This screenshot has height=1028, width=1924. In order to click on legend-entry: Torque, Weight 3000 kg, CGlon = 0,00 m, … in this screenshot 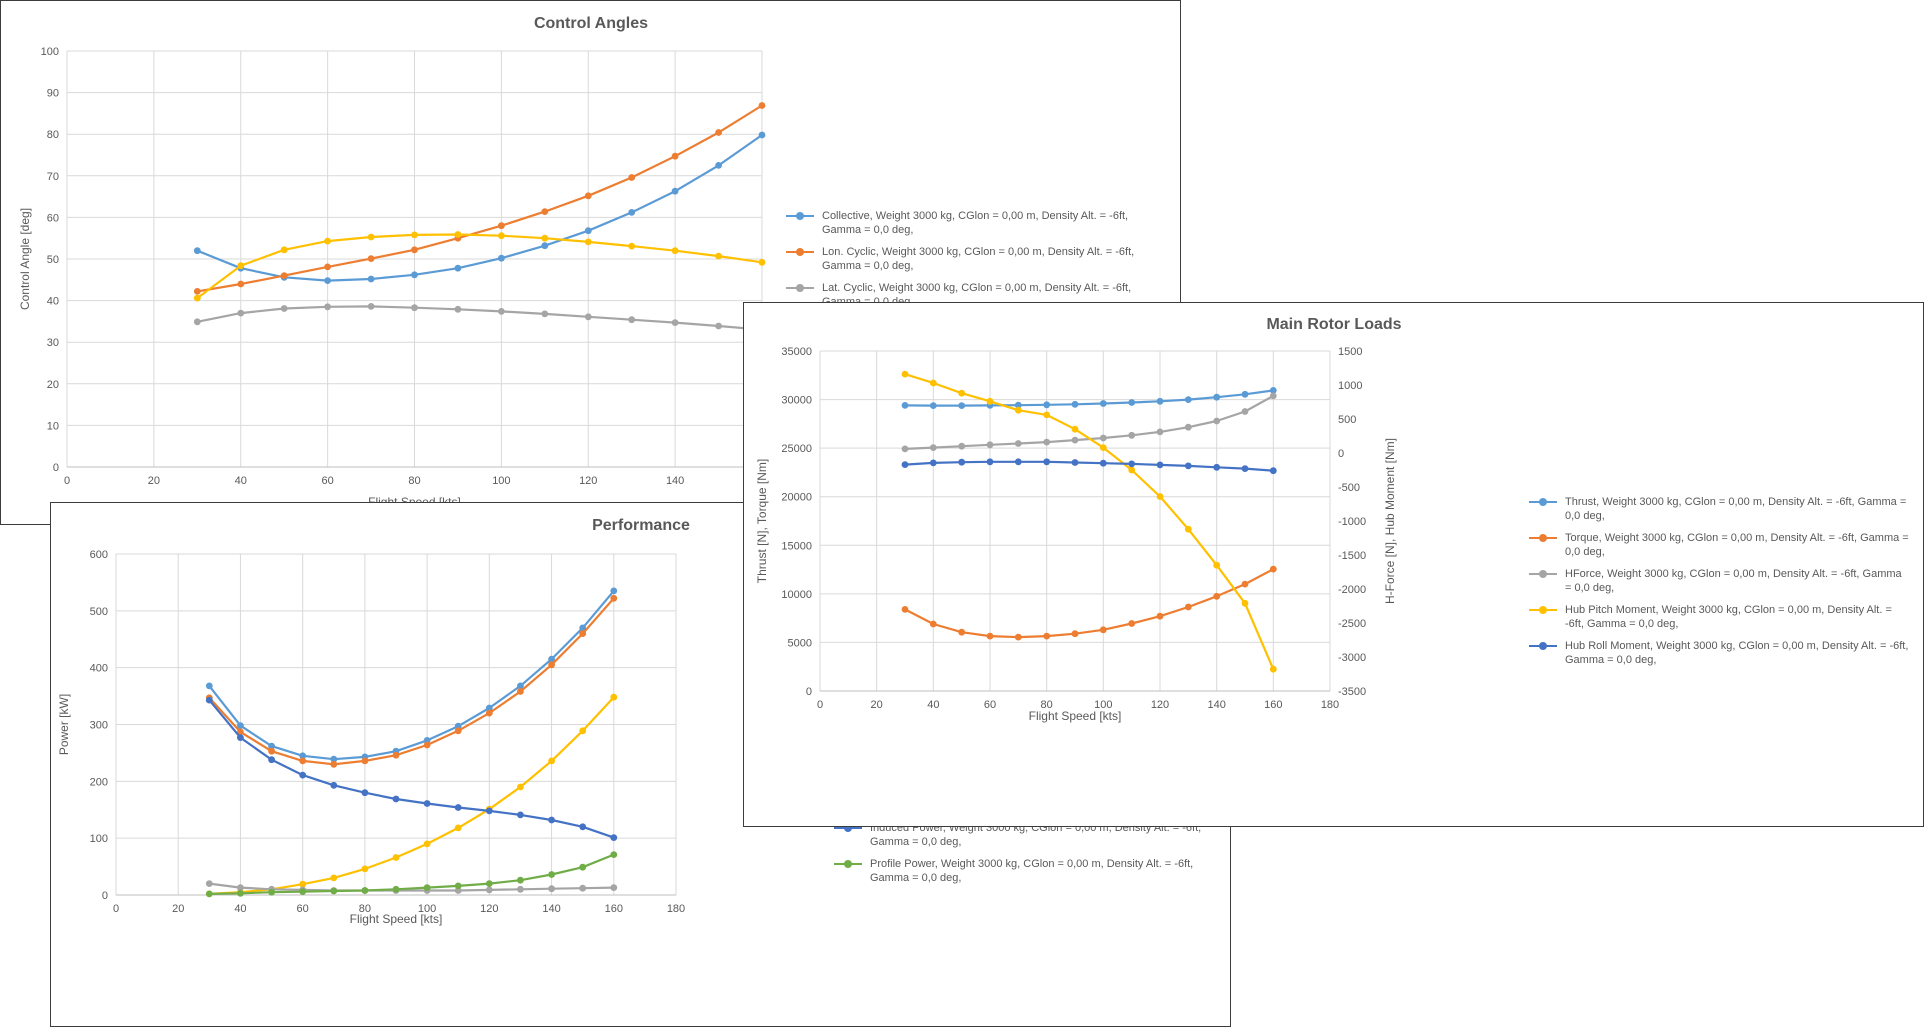, I will do `click(1719, 545)`.